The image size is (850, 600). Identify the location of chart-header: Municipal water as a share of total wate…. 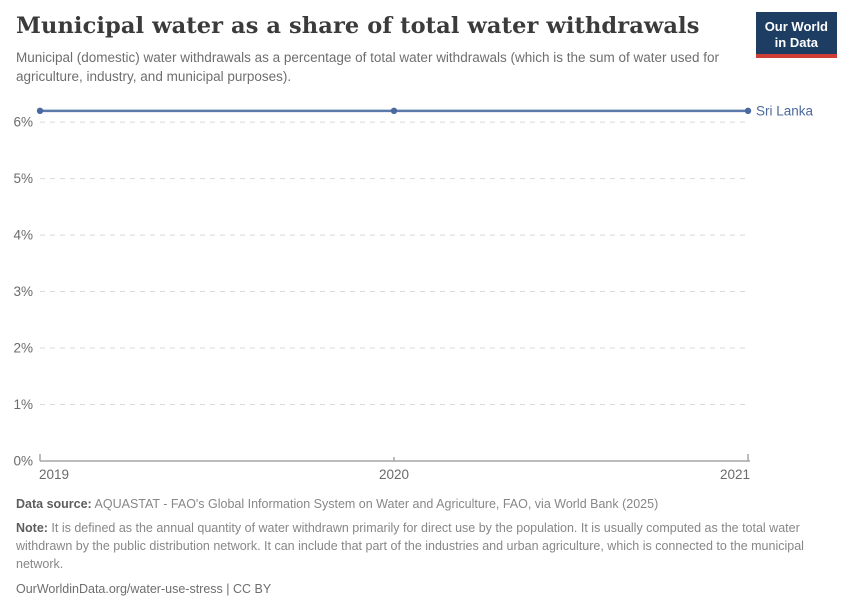
(425, 43).